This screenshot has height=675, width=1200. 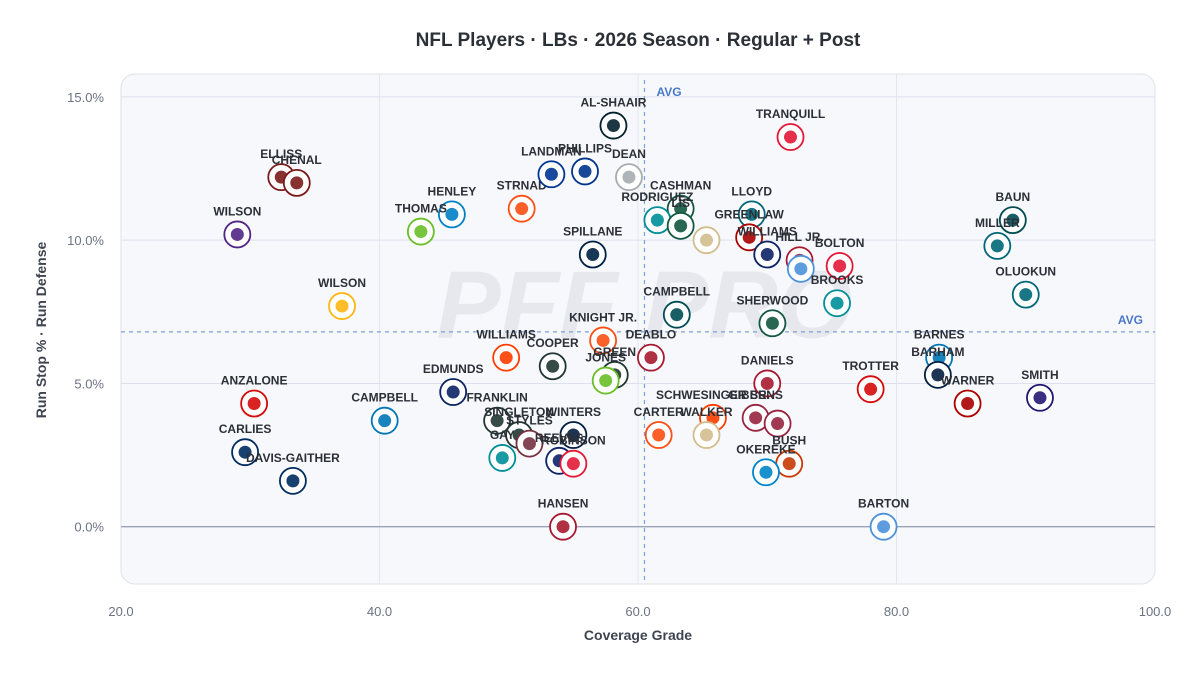 I want to click on player-label: WARNER, so click(x=968, y=380).